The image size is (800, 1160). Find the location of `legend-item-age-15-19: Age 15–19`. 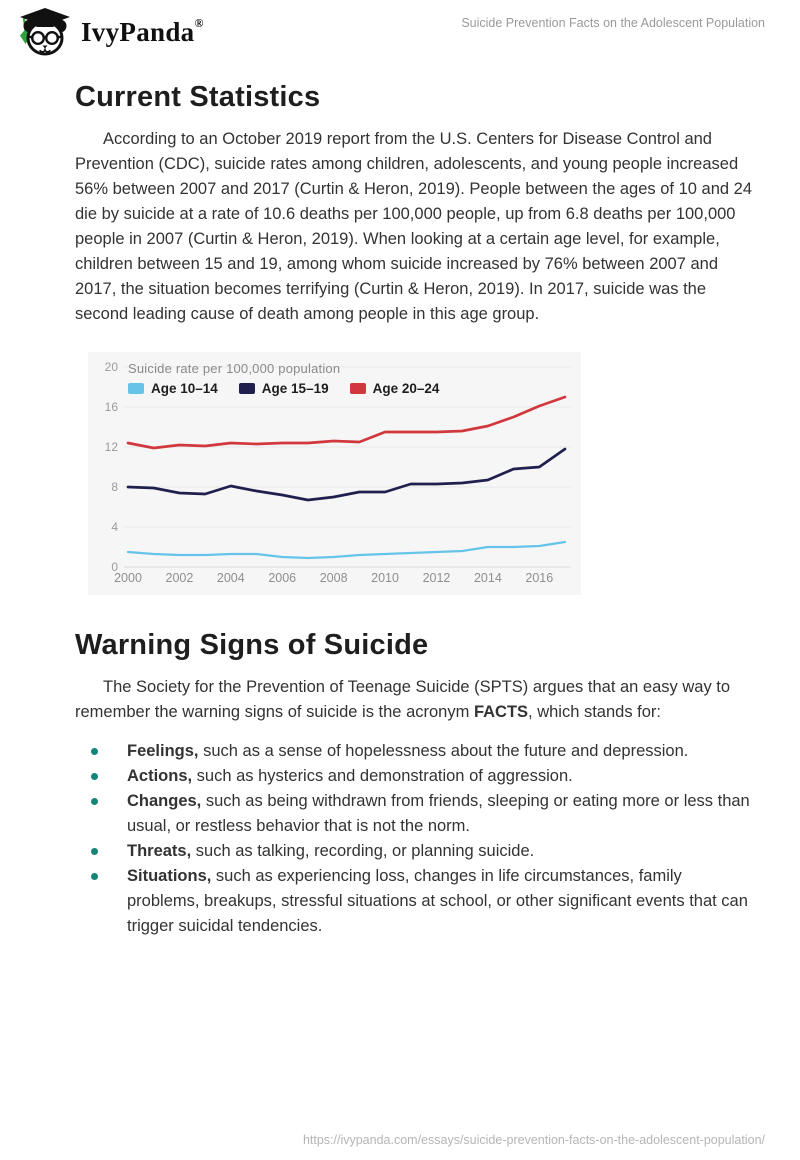

legend-item-age-15-19: Age 15–19 is located at coordinates (283, 388).